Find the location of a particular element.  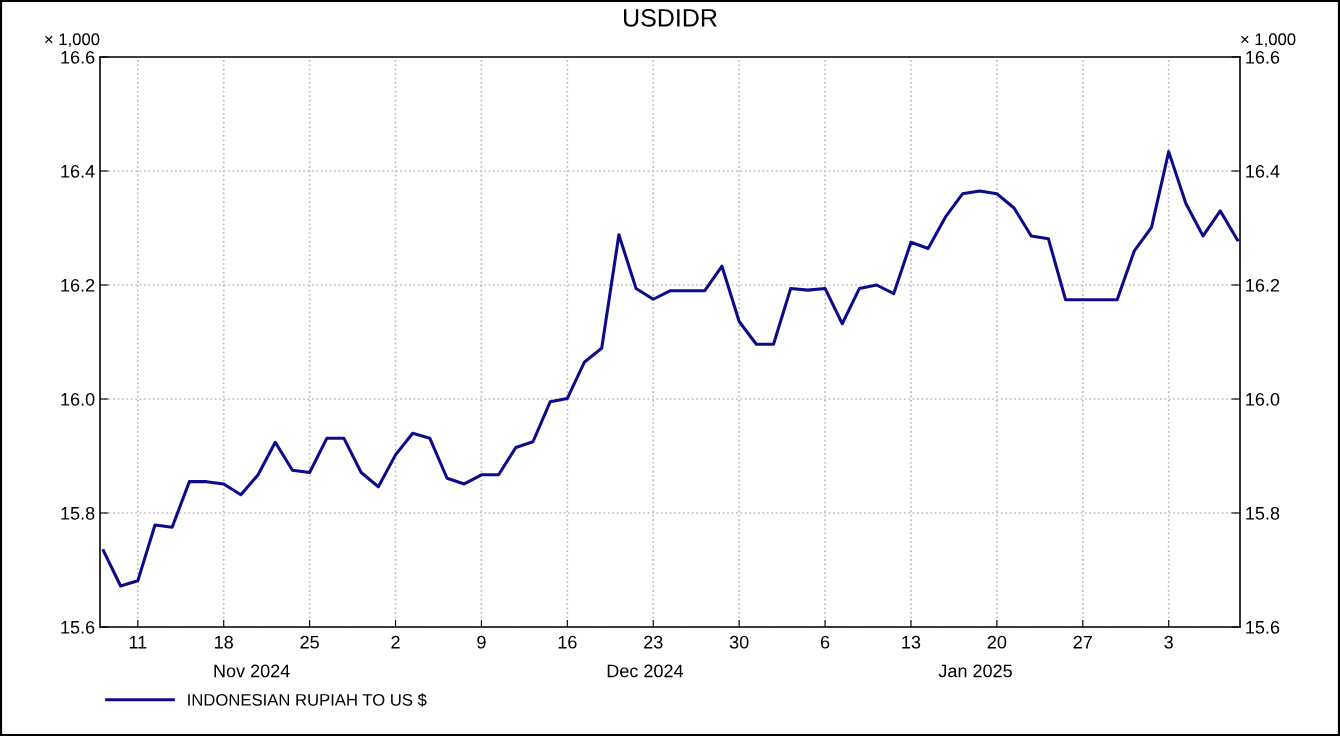

x-tick-label: 3 is located at coordinates (1168, 642).